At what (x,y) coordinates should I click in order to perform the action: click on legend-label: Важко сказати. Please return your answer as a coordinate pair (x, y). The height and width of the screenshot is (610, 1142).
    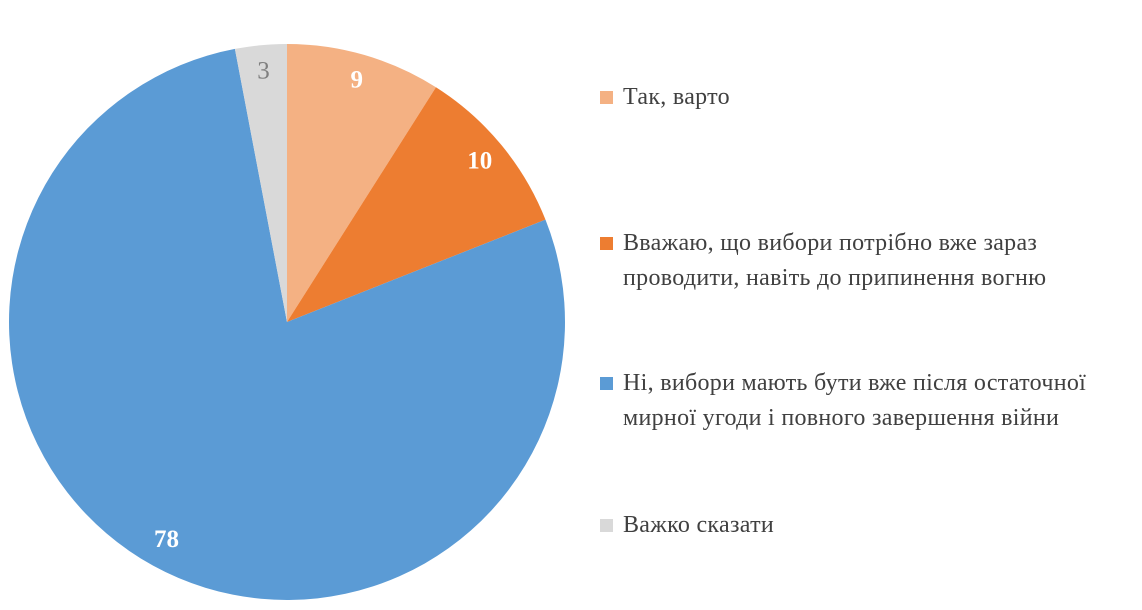
    Looking at the image, I should click on (699, 525).